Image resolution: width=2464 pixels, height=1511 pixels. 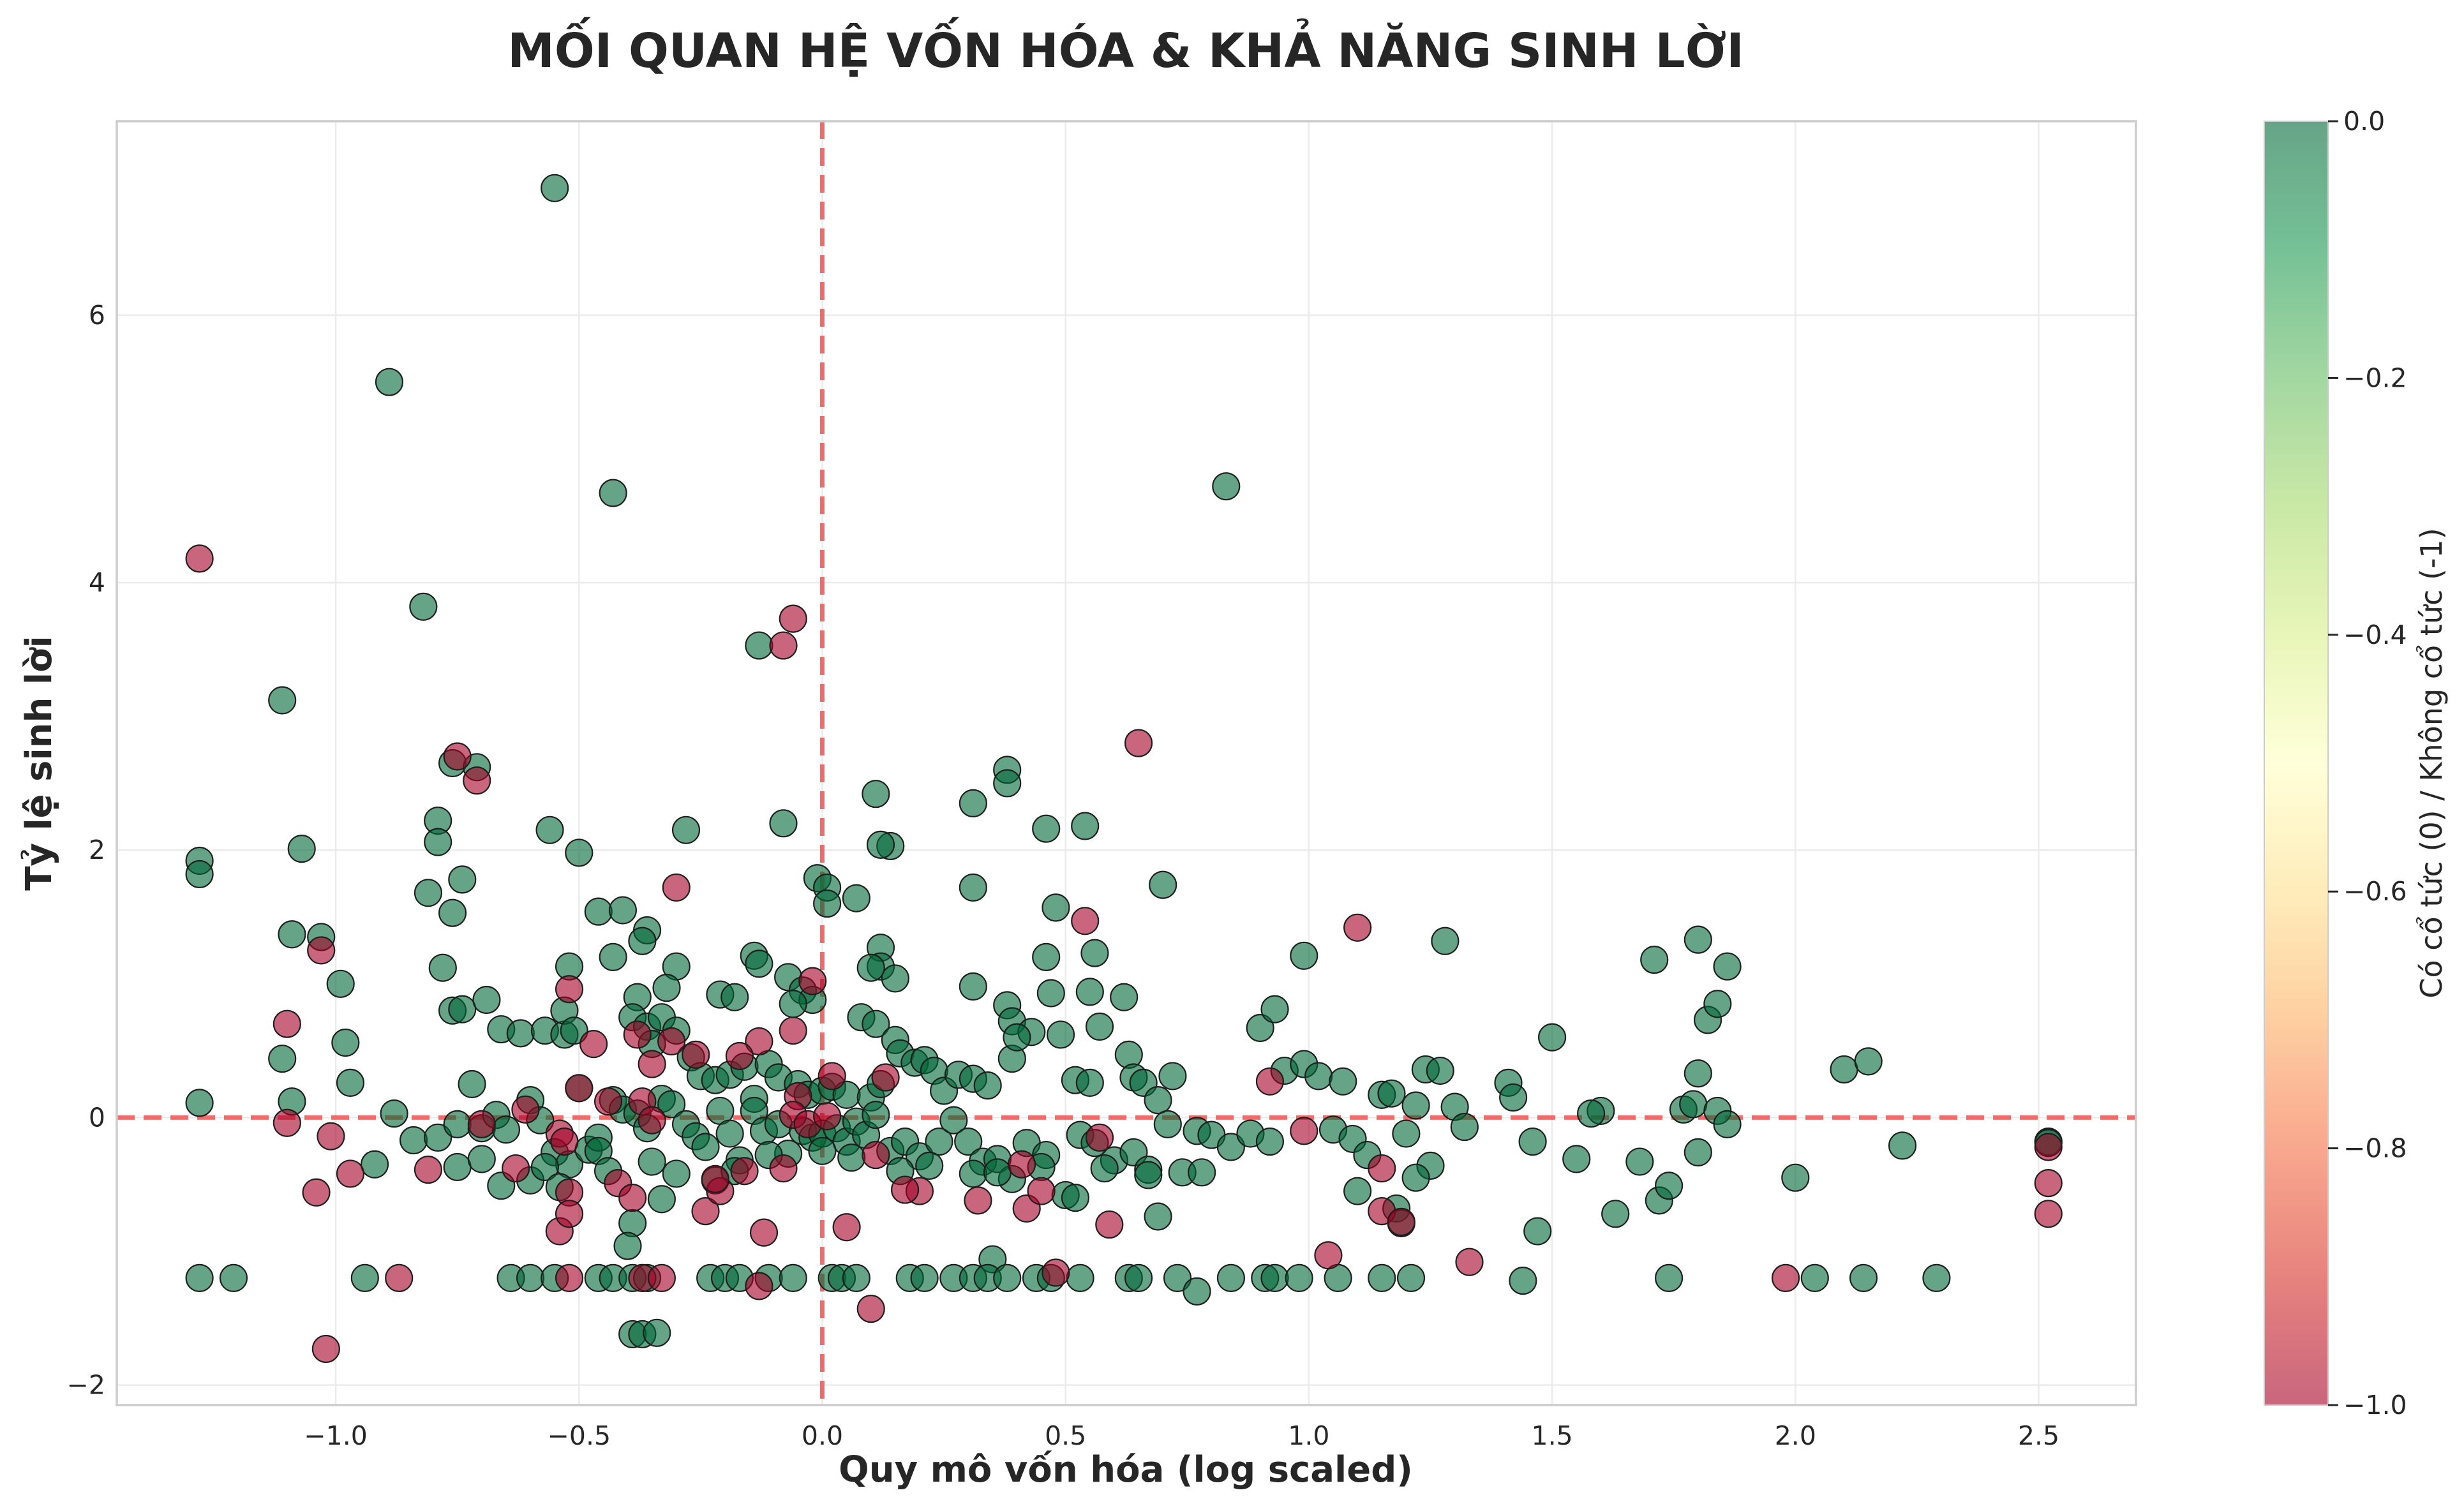 I want to click on chart-title: MỐI QUAN HỆ VỐN HÓA & KHẢ NĂNG SINH LỜI, so click(x=1125, y=48).